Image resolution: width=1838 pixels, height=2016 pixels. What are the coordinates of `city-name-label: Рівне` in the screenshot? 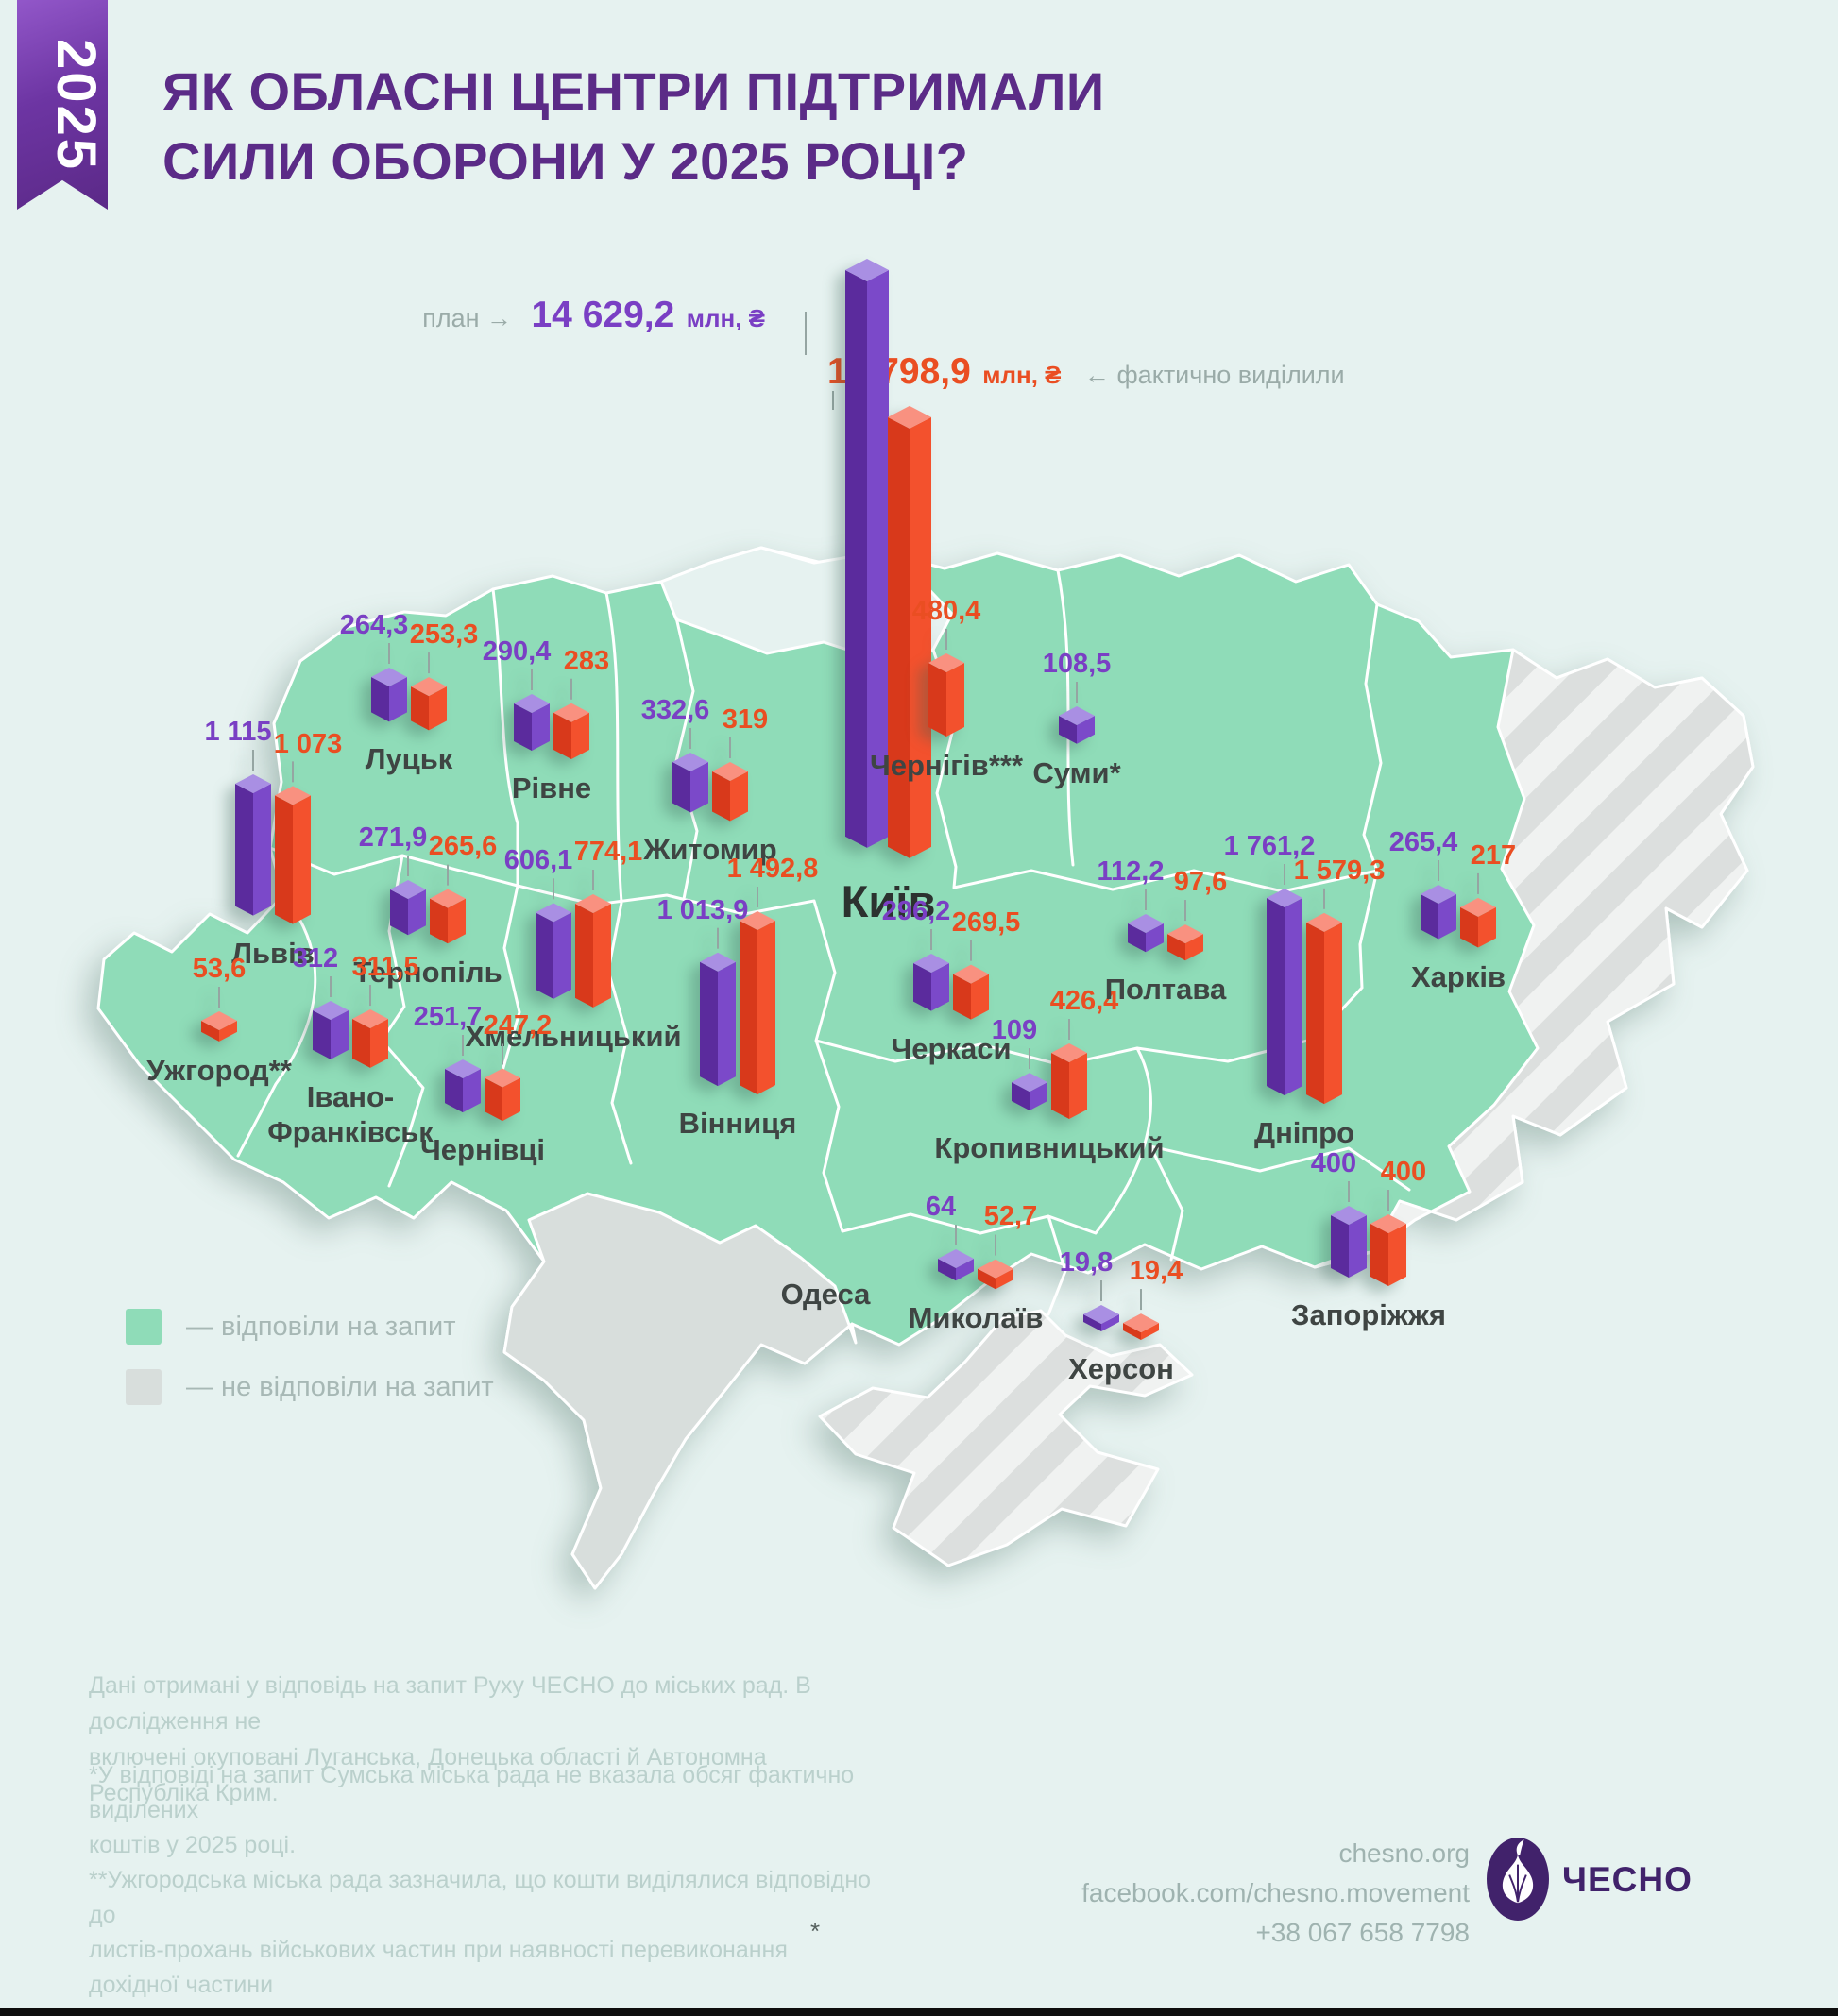 It's located at (551, 788).